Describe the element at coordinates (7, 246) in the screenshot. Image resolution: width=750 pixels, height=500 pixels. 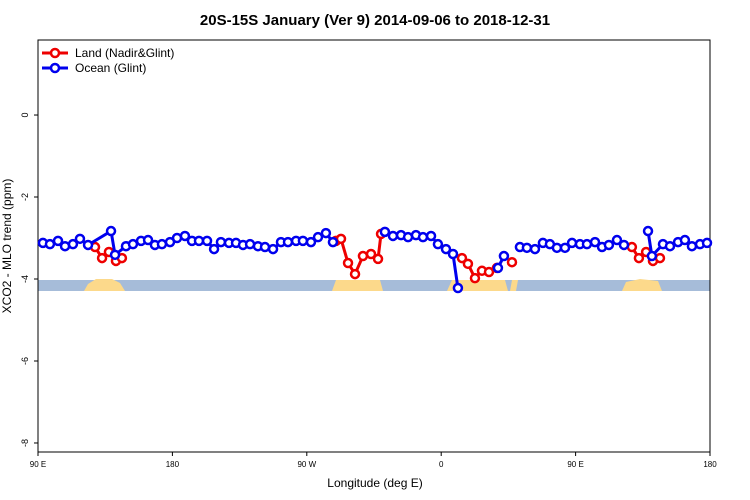
I see `y-axis-label: XCO2 - MLO trend (ppm)` at that location.